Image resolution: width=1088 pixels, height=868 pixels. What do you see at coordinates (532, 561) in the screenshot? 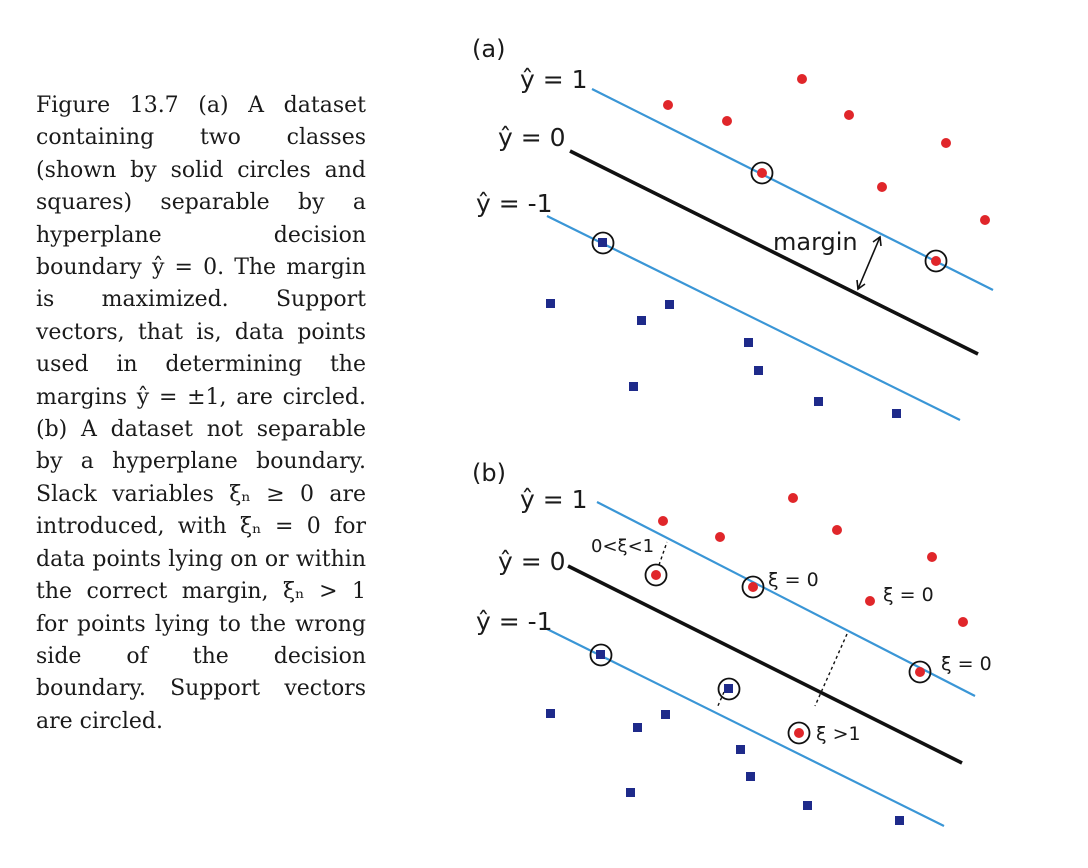
I see `panel-b-label-y-zero: ŷ = 0` at bounding box center [532, 561].